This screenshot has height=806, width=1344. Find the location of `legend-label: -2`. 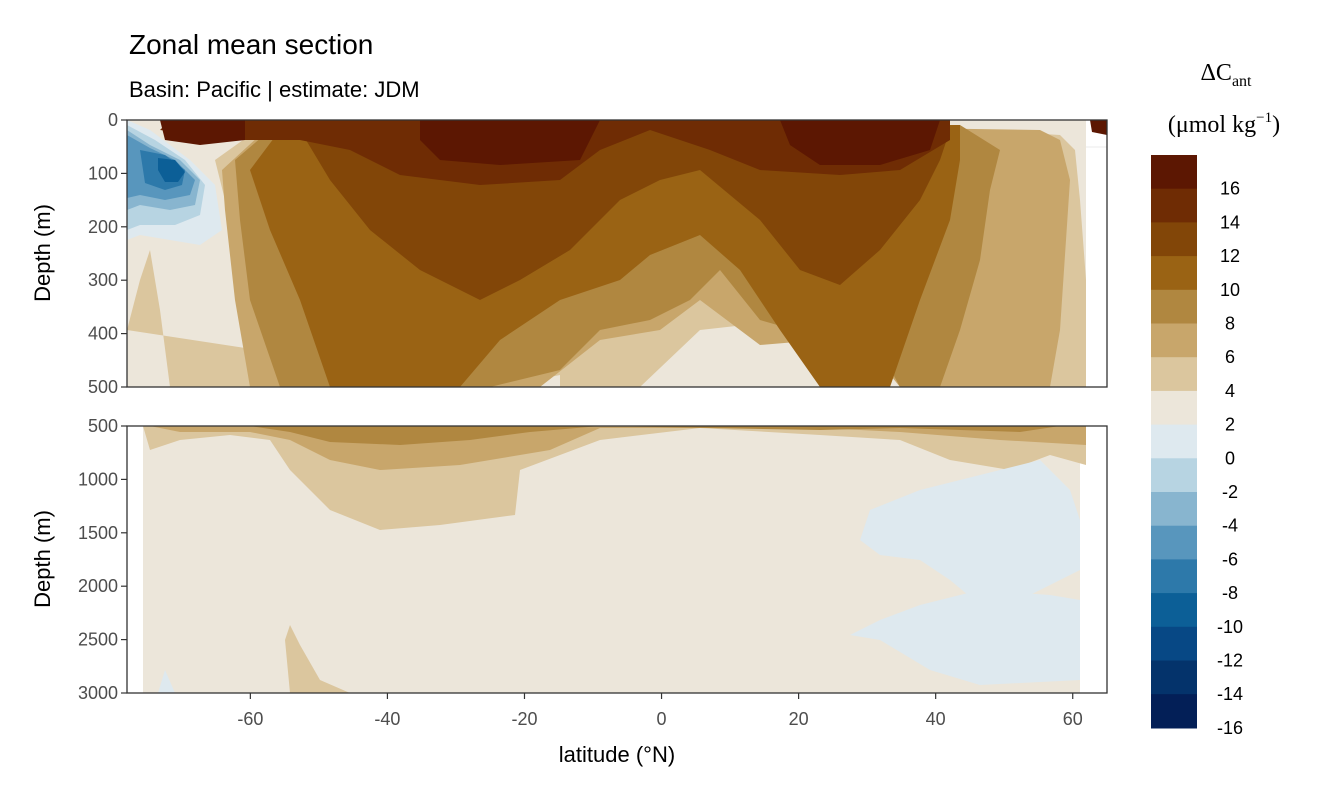

legend-label: -2 is located at coordinates (1230, 492).